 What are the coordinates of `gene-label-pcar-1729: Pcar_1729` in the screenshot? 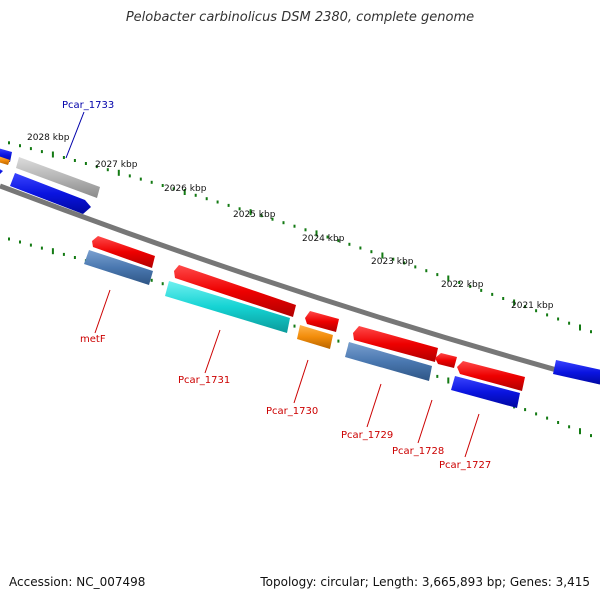 It's located at (367, 435).